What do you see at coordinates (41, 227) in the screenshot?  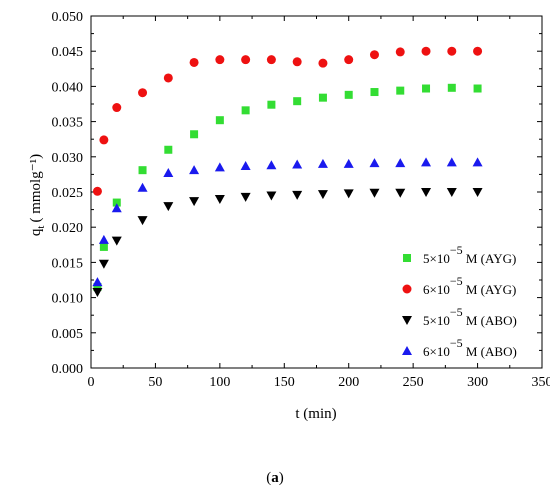 I see `y-axis-label-subscript: t` at bounding box center [41, 227].